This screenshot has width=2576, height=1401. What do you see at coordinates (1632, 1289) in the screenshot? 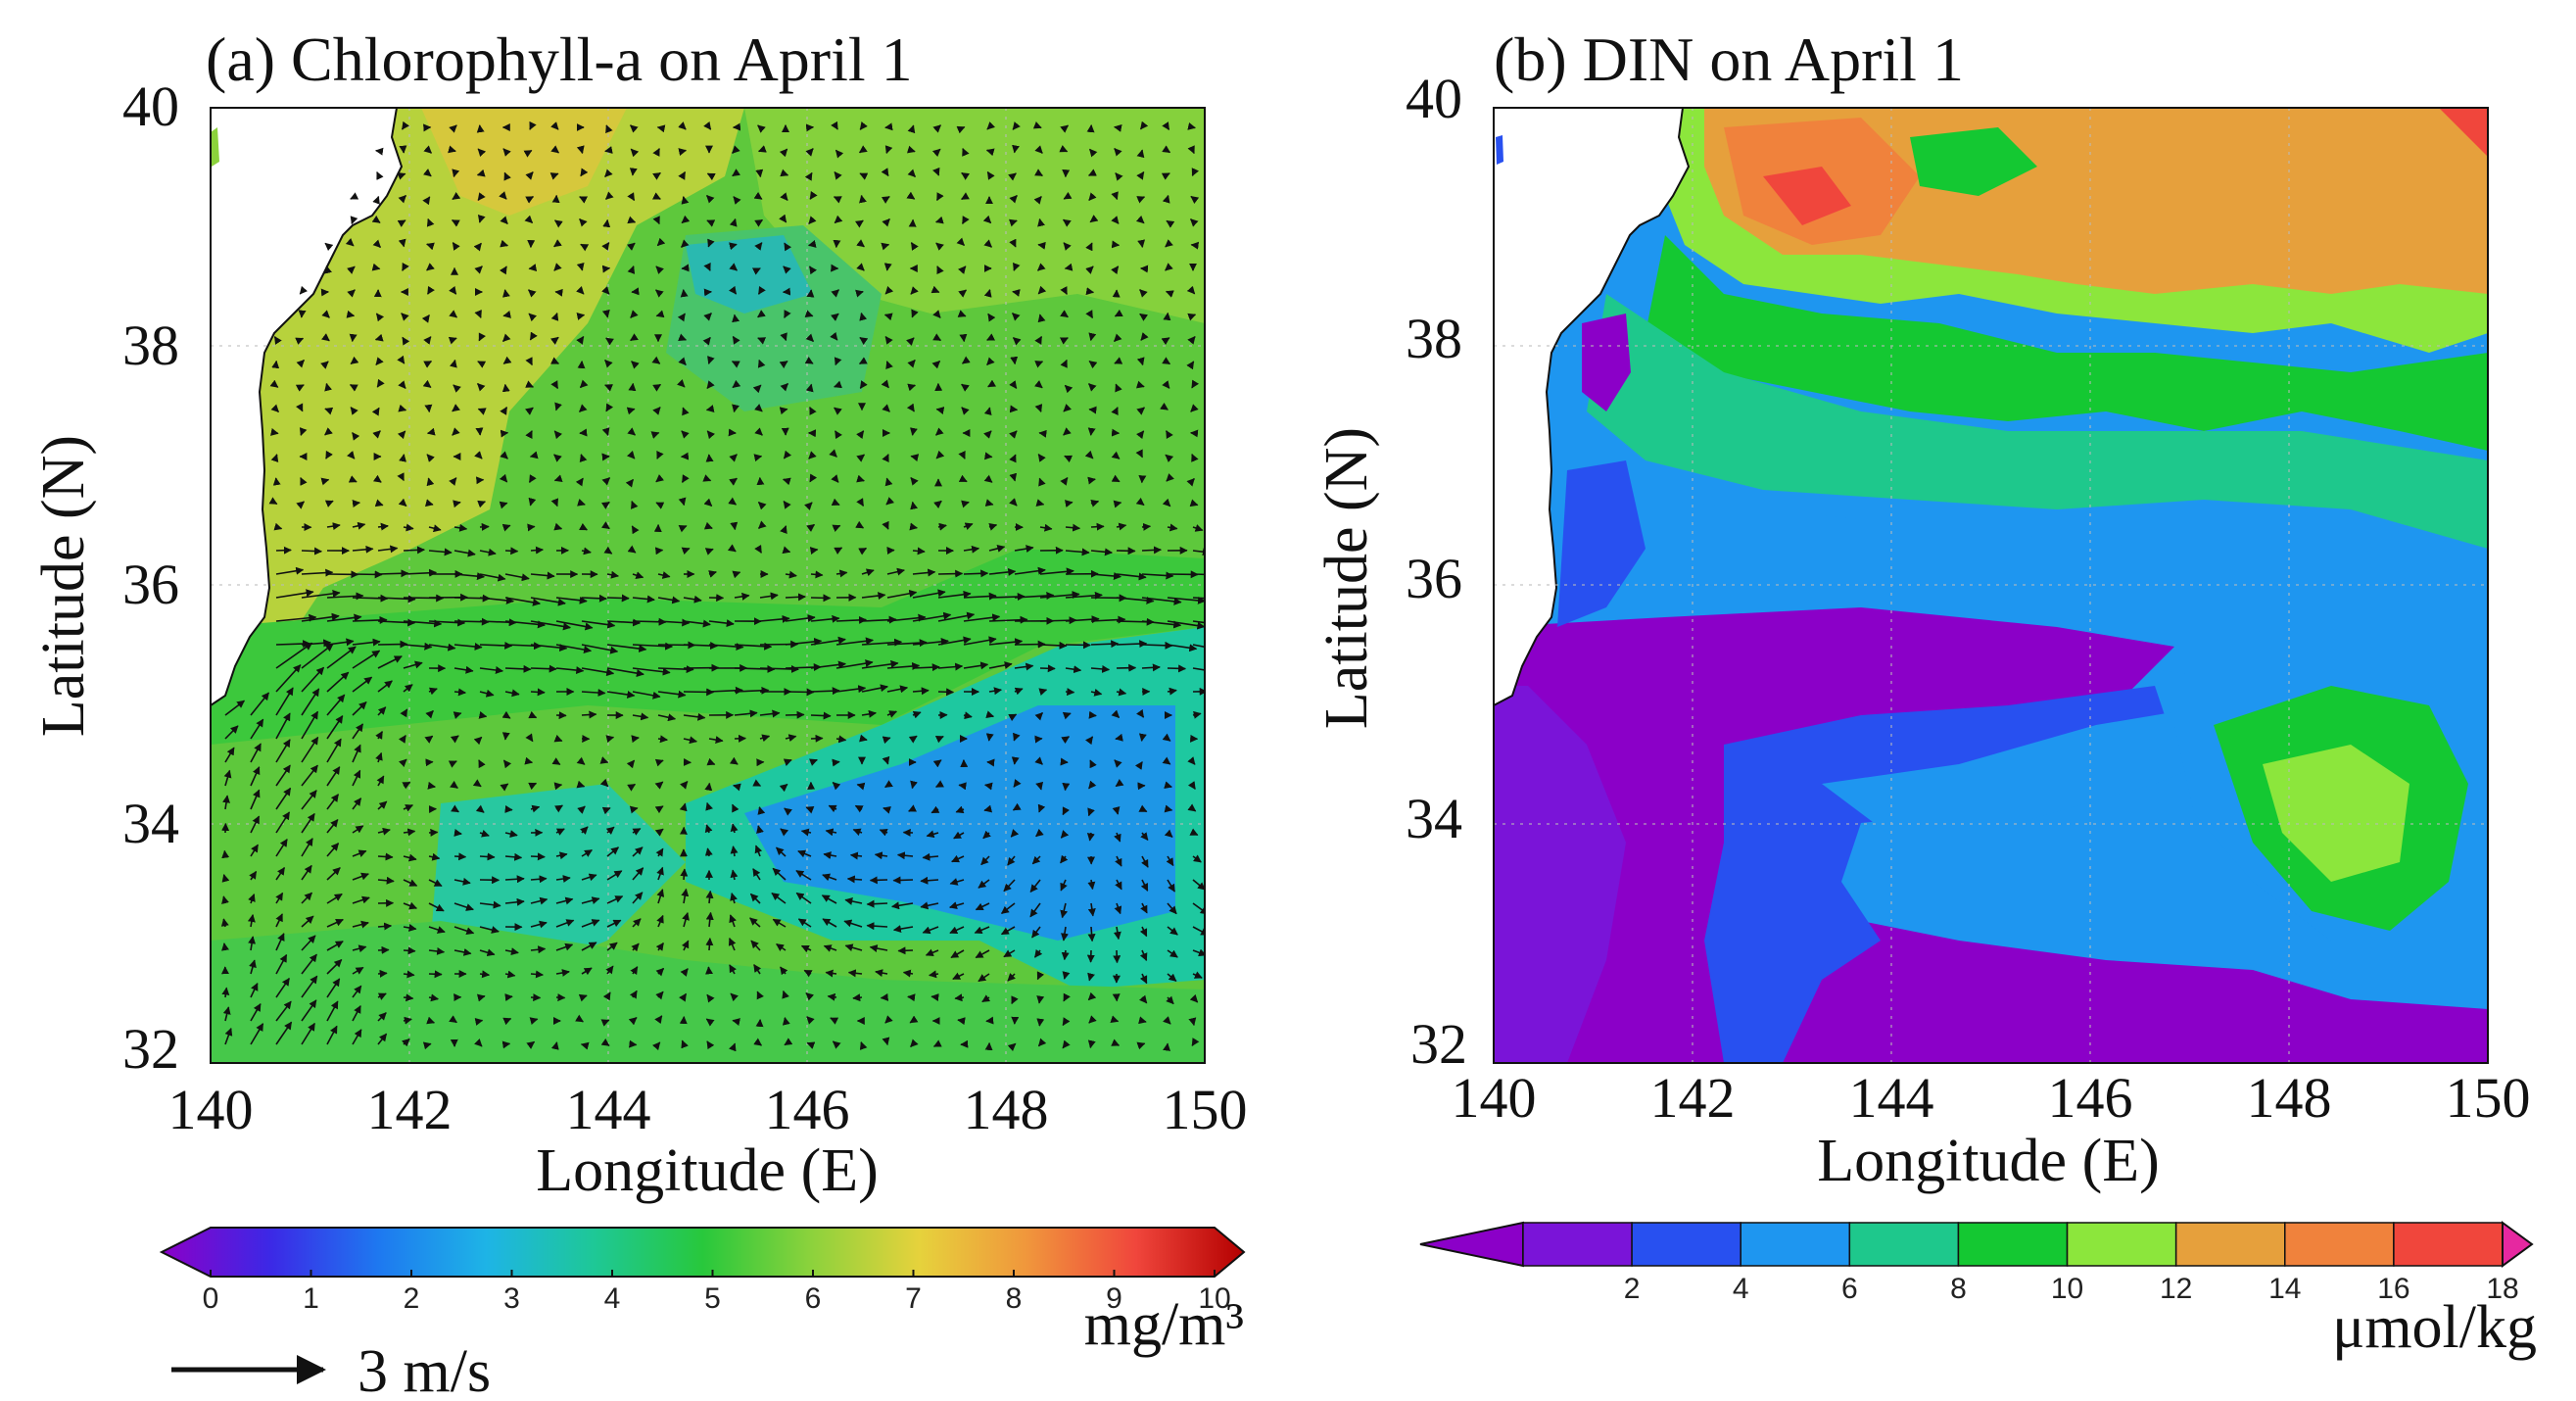
I see `colorbar-tick-label: 2` at bounding box center [1632, 1289].